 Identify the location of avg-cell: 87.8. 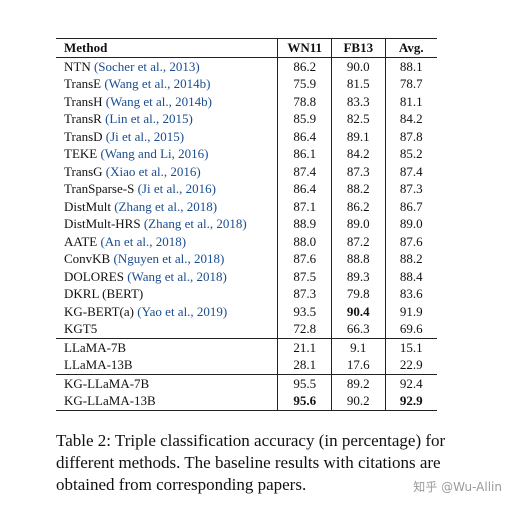
(411, 136).